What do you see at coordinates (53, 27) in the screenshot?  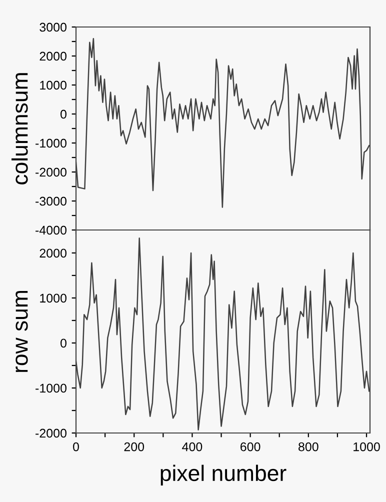 I see `y-tick-label: 3000` at bounding box center [53, 27].